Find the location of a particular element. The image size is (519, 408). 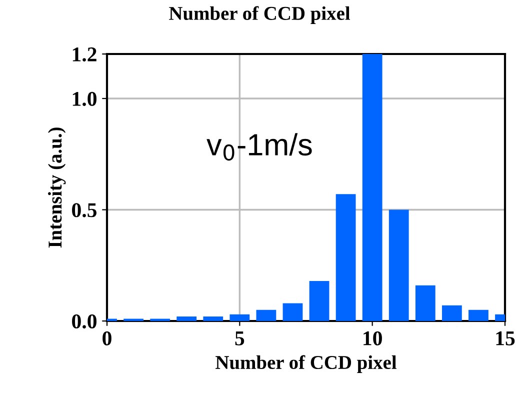

x-axis-title: Number of CCD pixel is located at coordinates (306, 364).